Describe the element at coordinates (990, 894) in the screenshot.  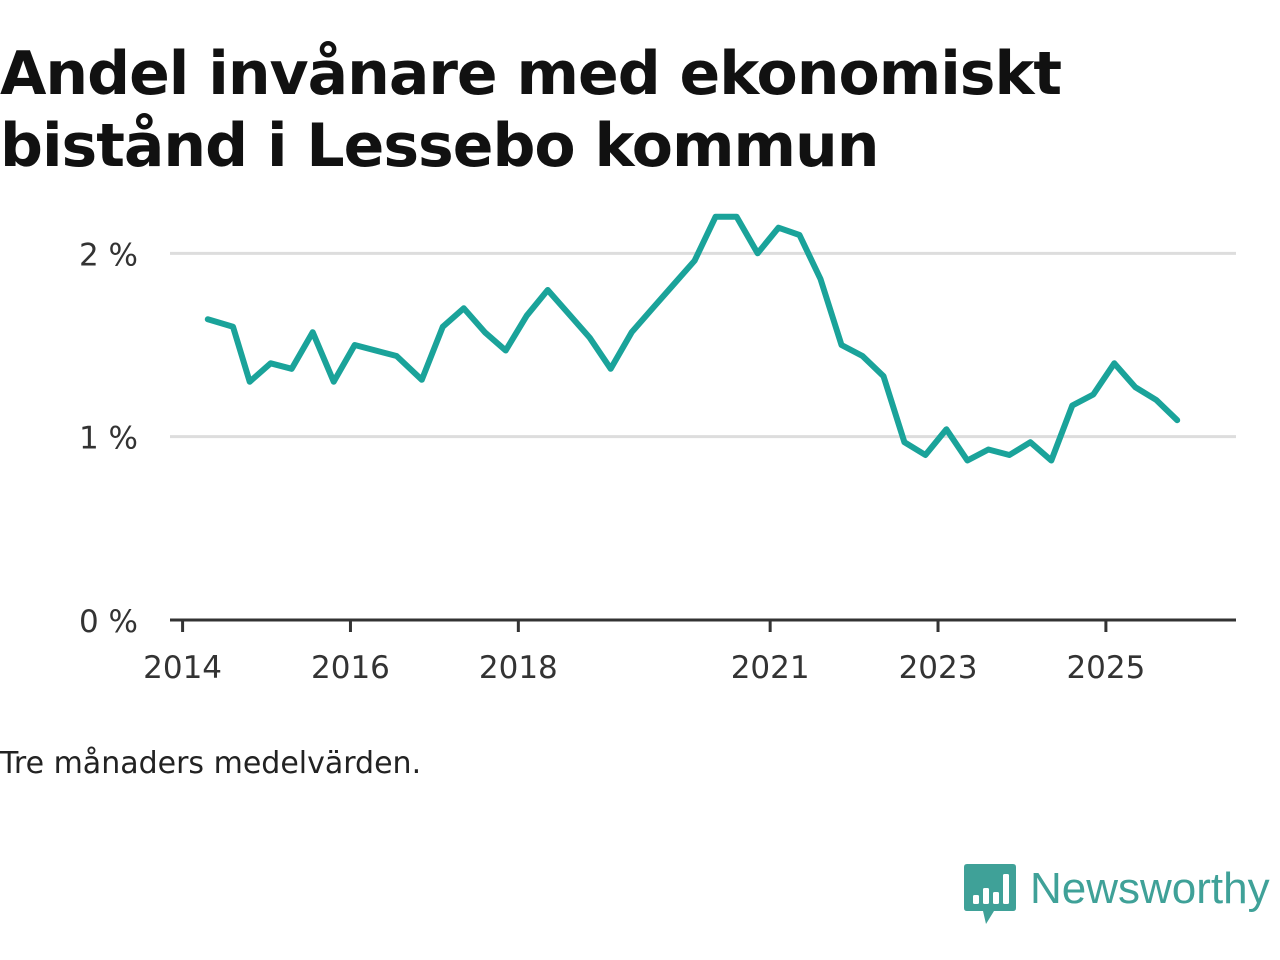
I see `newsworthy-logo-icon` at that location.